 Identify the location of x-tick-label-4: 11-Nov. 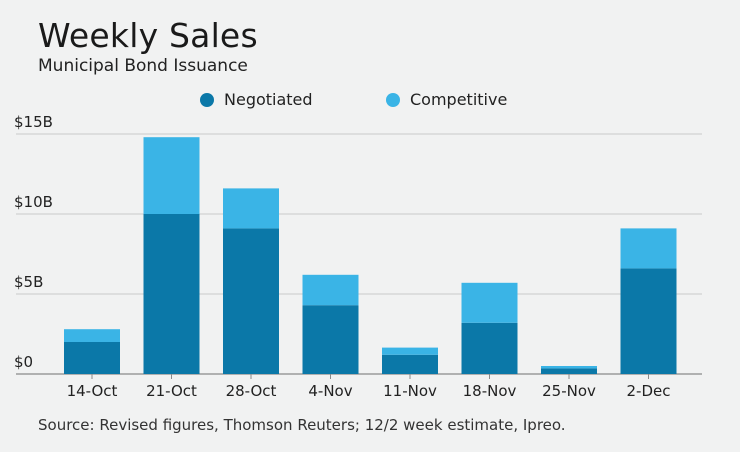
(410, 391).